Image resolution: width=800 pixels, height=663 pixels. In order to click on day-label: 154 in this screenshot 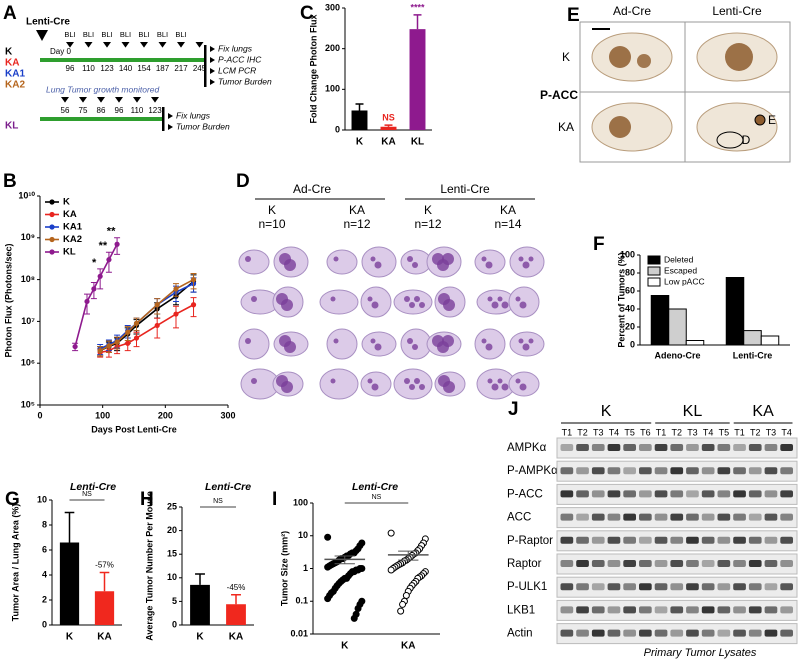, I will do `click(144, 68)`.